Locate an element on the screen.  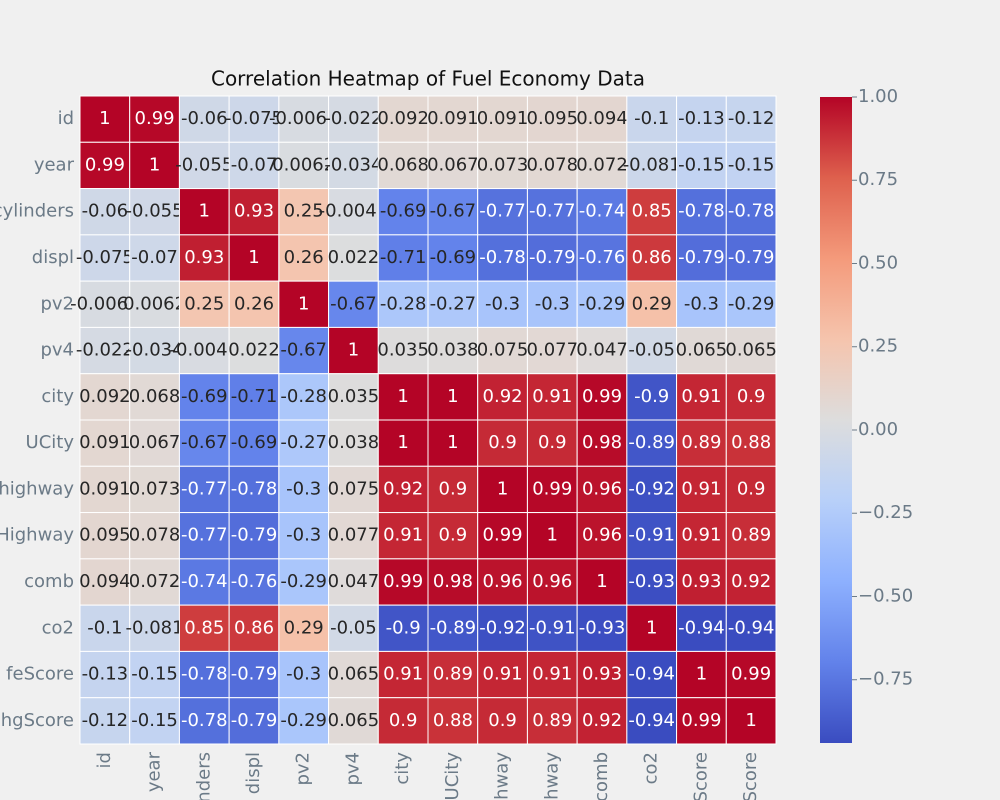
cell-label: 0.067 is located at coordinates (453, 164).